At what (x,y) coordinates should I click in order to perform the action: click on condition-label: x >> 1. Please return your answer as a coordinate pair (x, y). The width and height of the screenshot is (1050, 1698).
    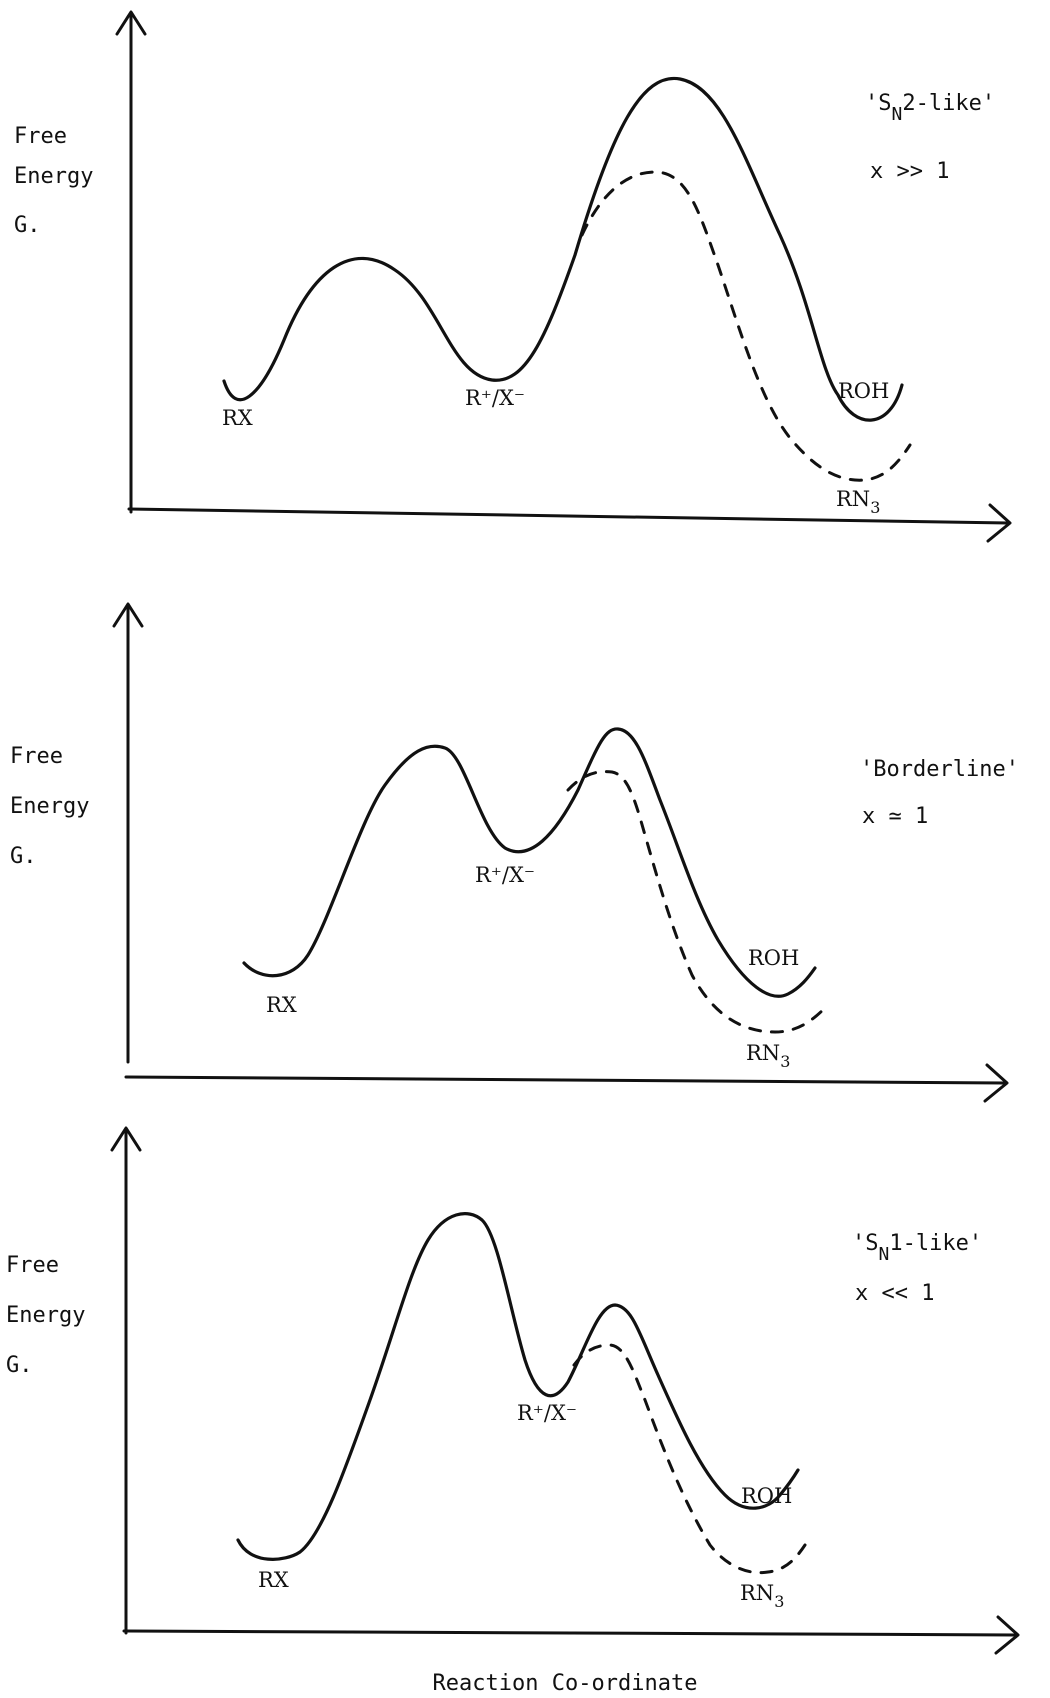
    Looking at the image, I should click on (909, 171).